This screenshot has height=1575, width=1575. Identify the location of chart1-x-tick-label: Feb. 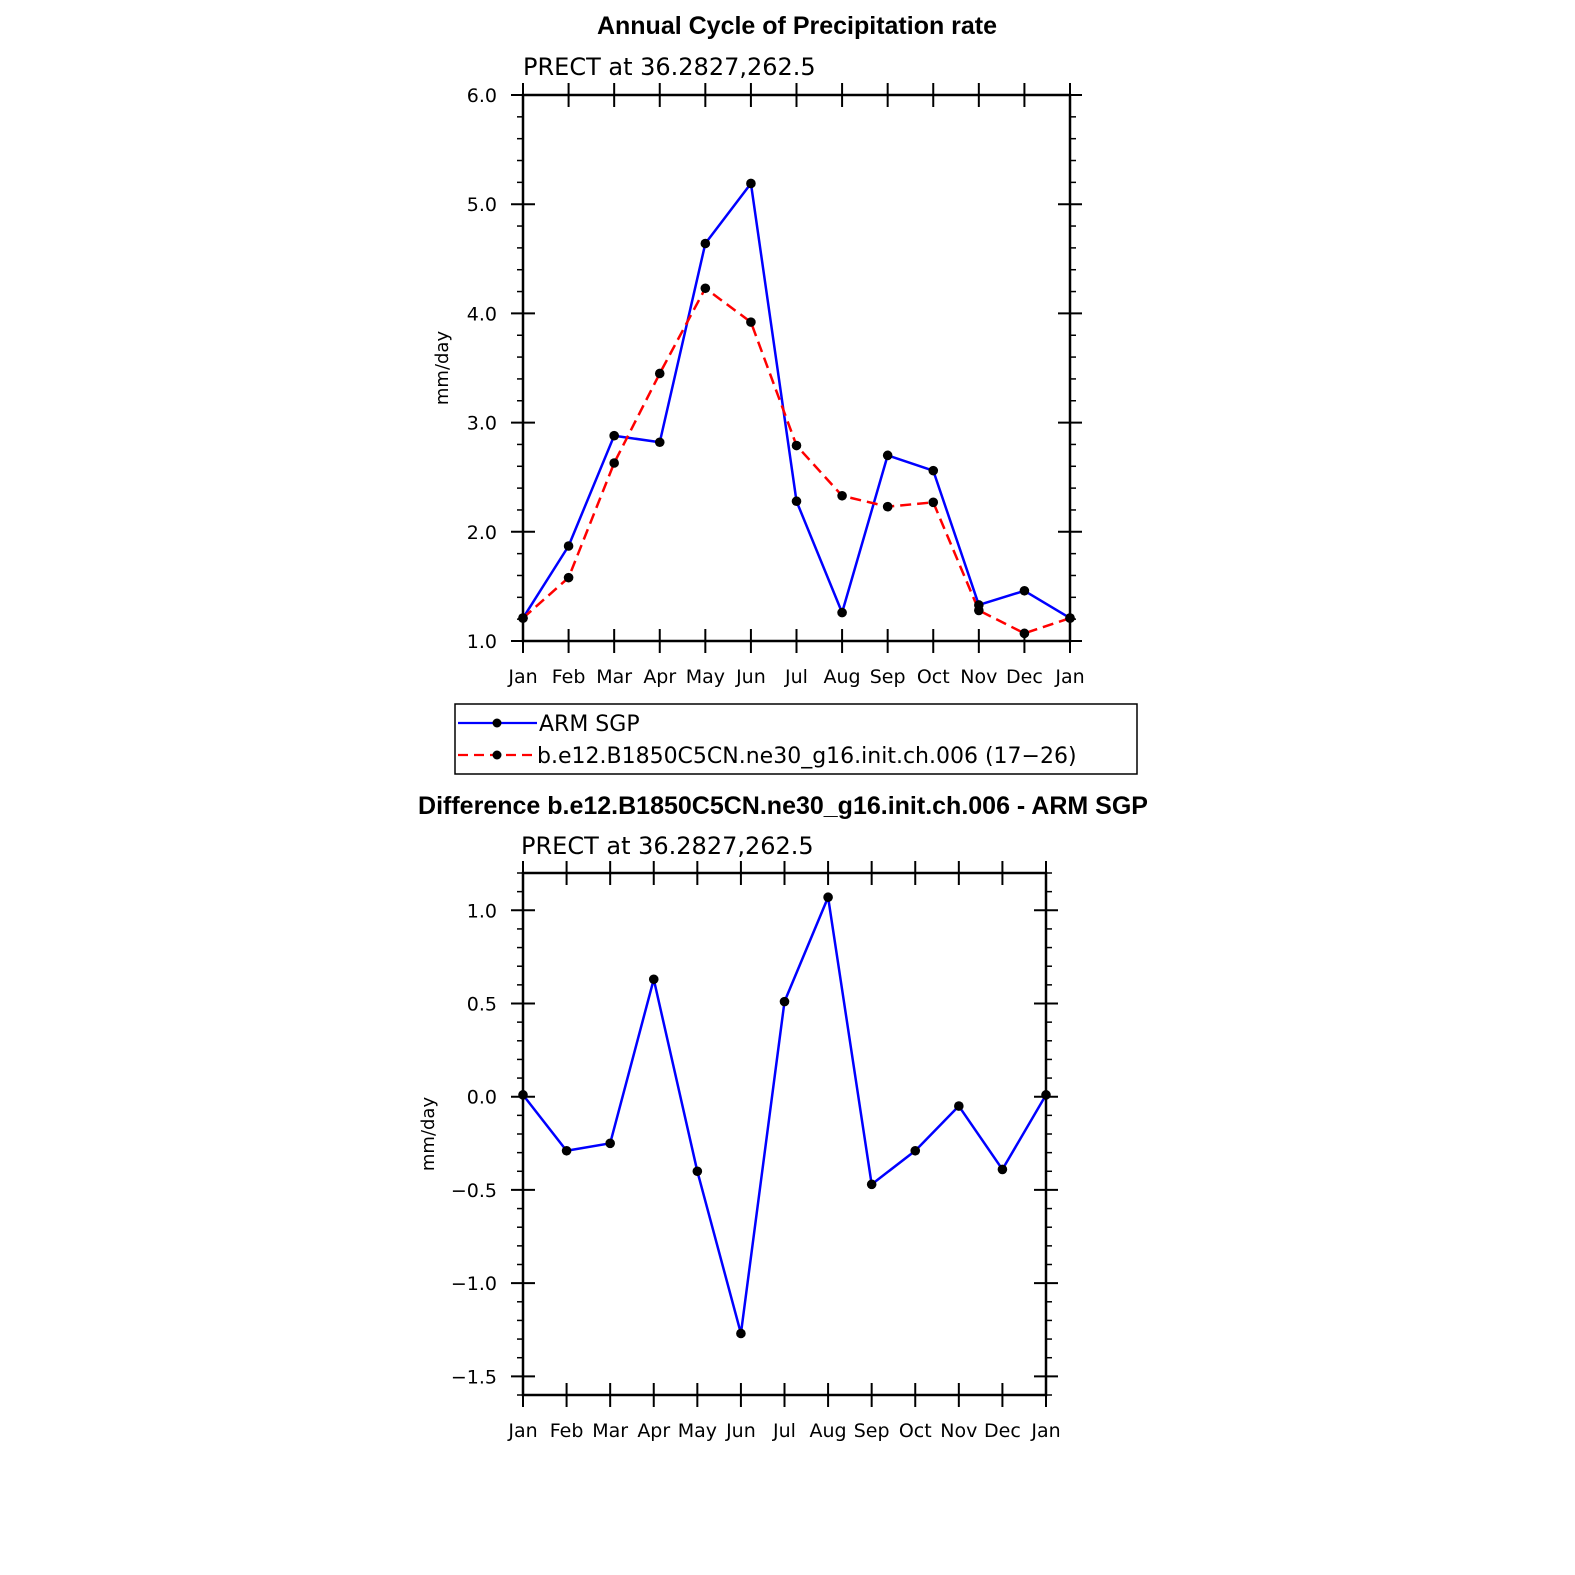
(569, 677).